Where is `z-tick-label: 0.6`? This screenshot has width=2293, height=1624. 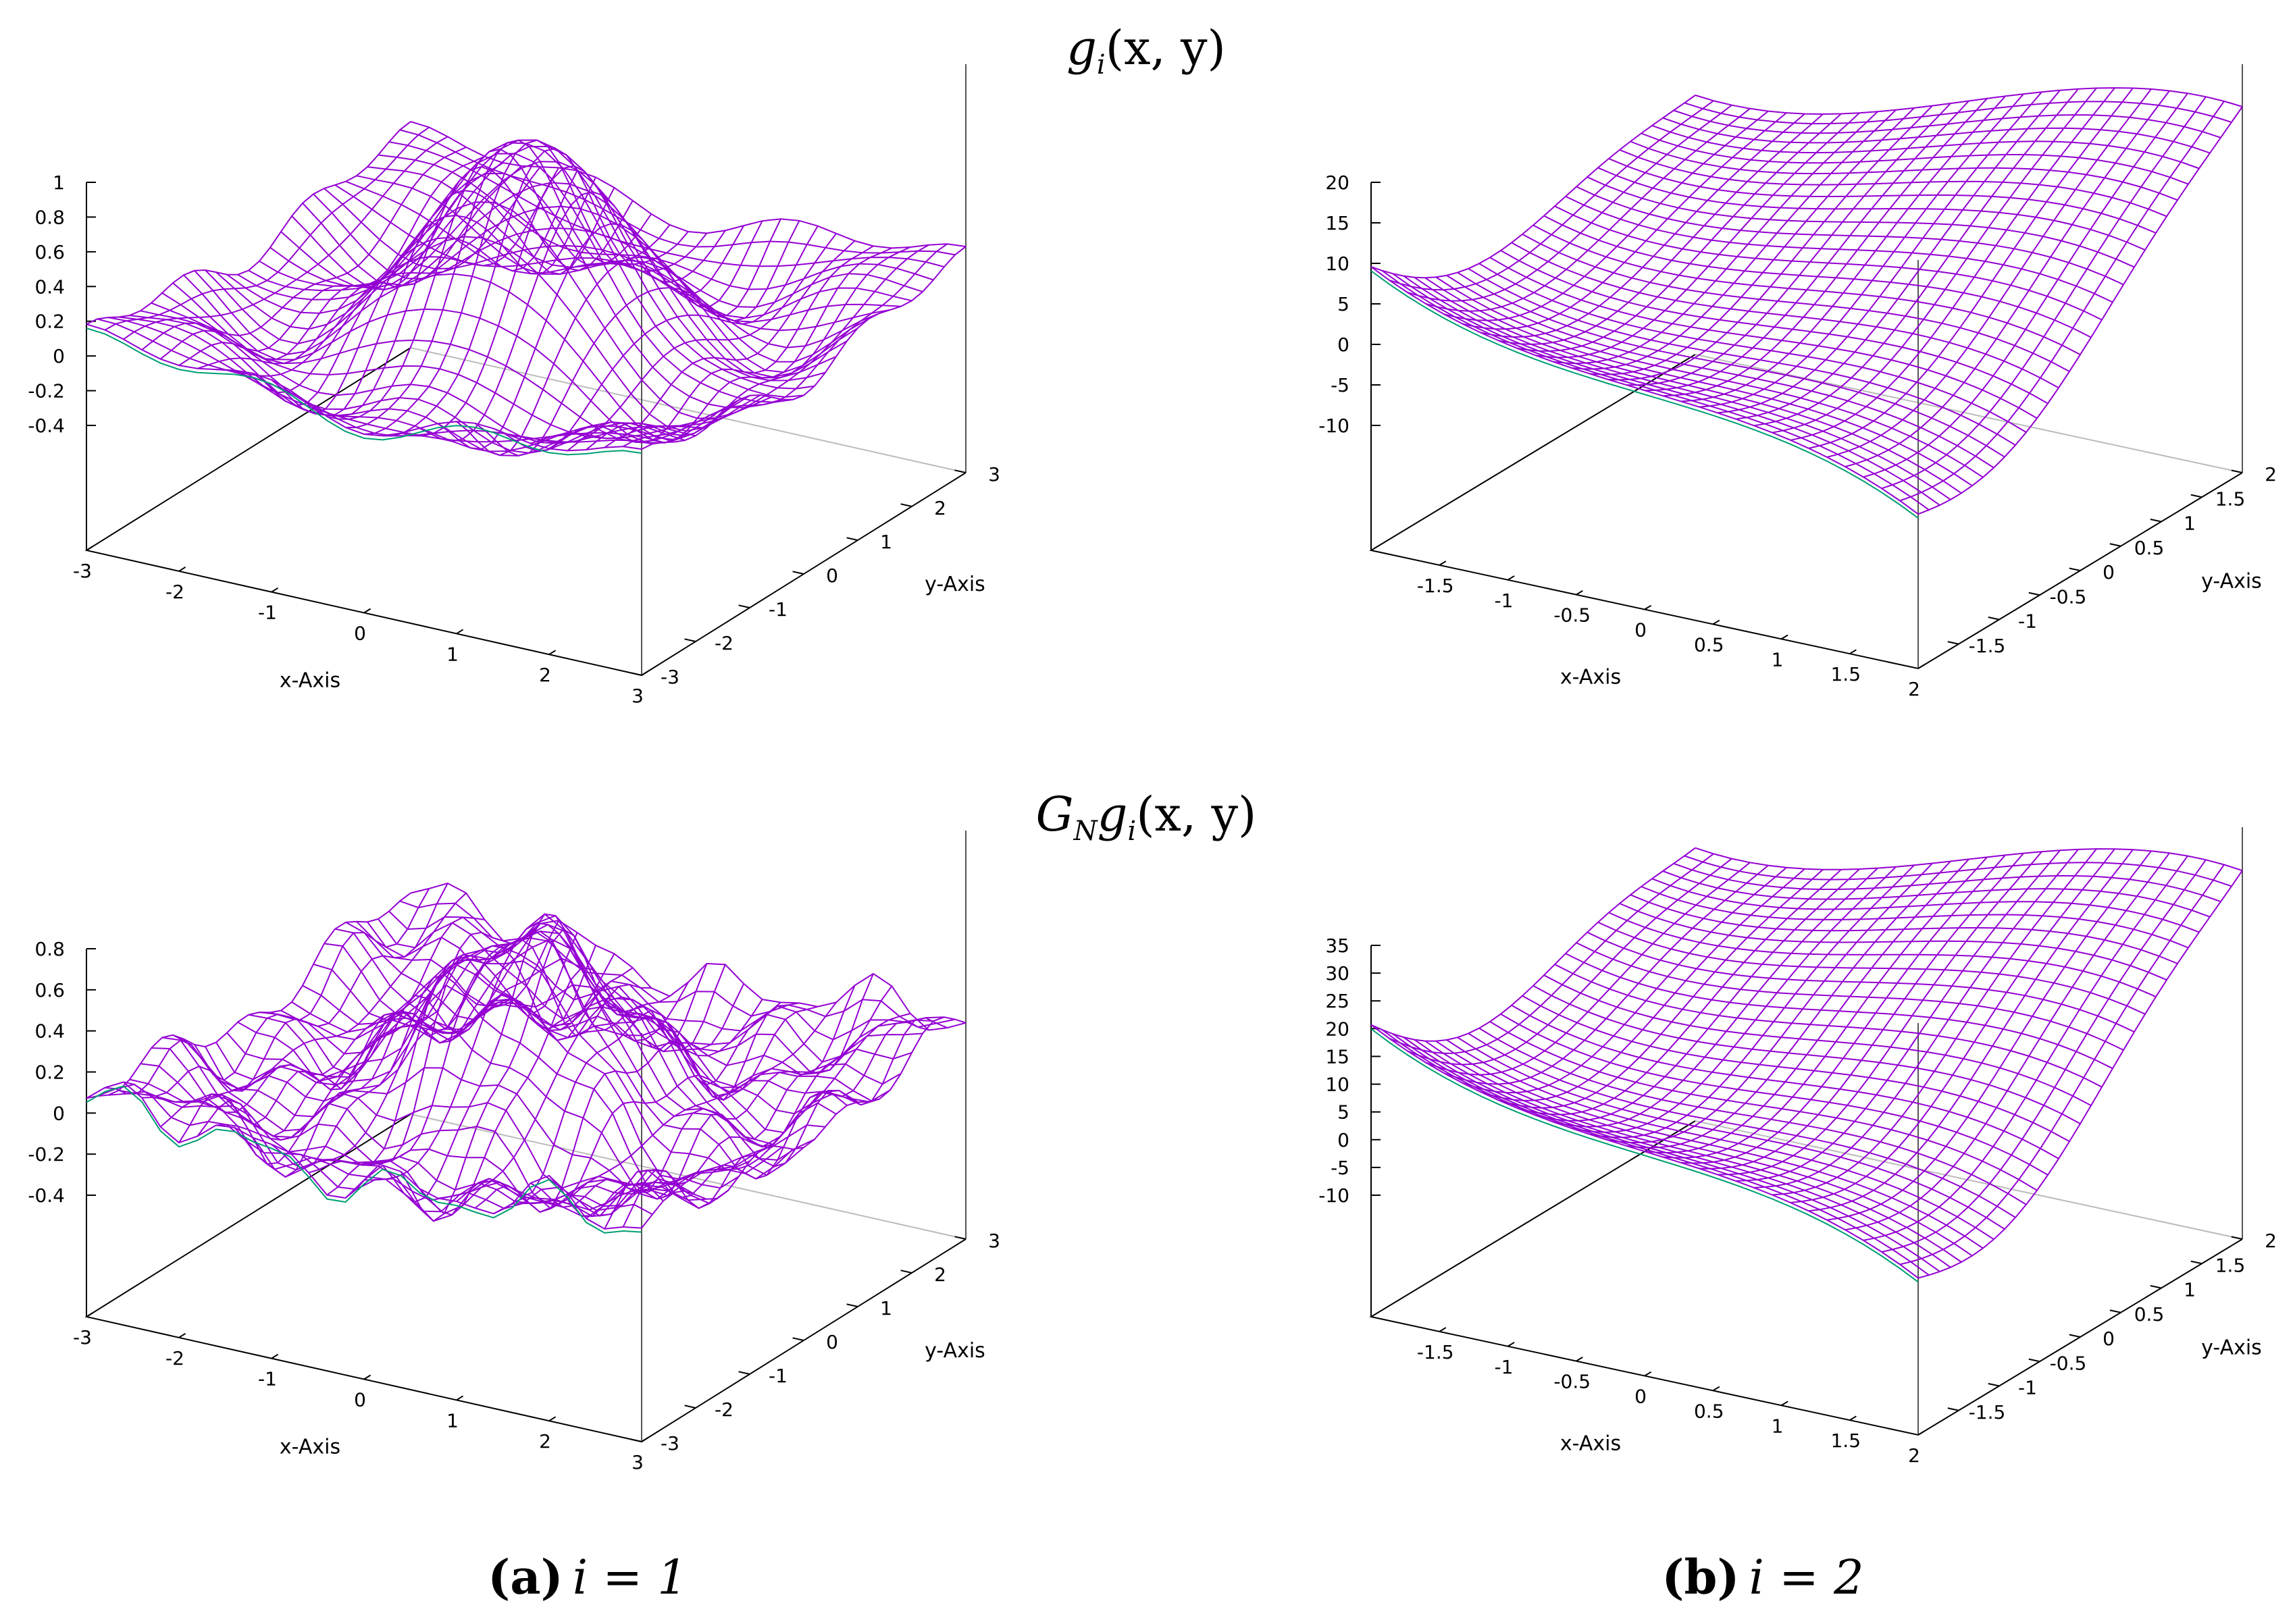
z-tick-label: 0.6 is located at coordinates (49, 990).